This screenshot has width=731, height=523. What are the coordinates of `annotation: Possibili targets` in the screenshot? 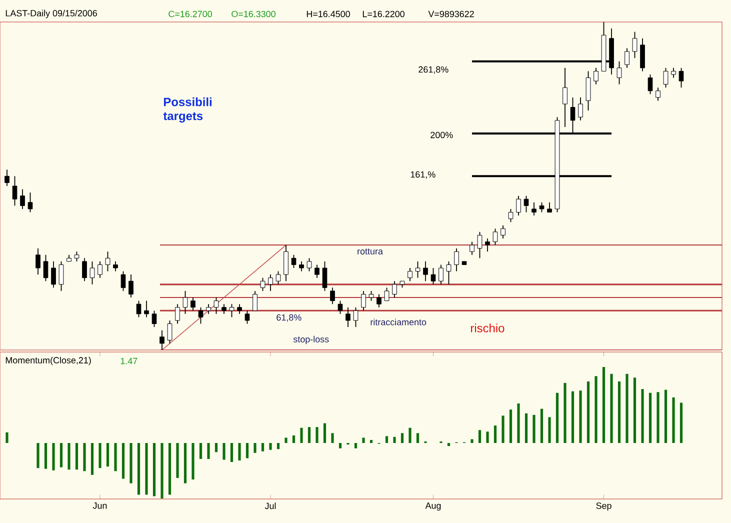 It's located at (187, 110).